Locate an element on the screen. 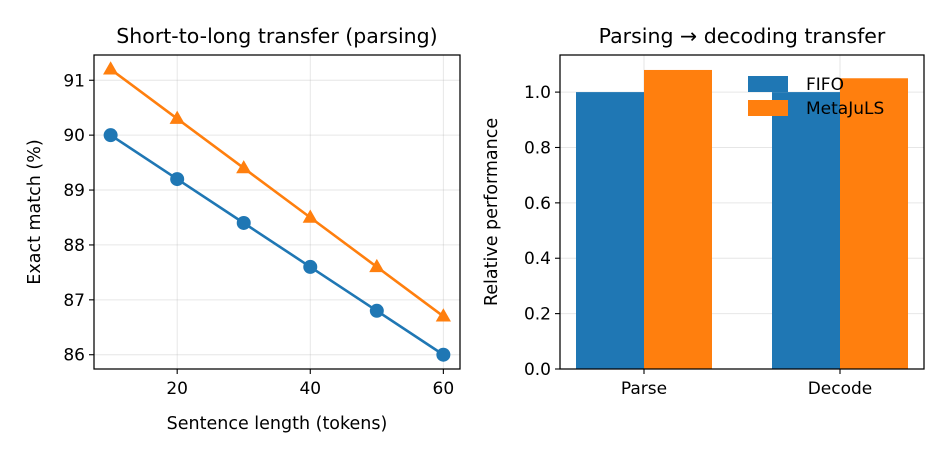 This screenshot has width=947, height=459. x-tick-label: Parse is located at coordinates (644, 389).